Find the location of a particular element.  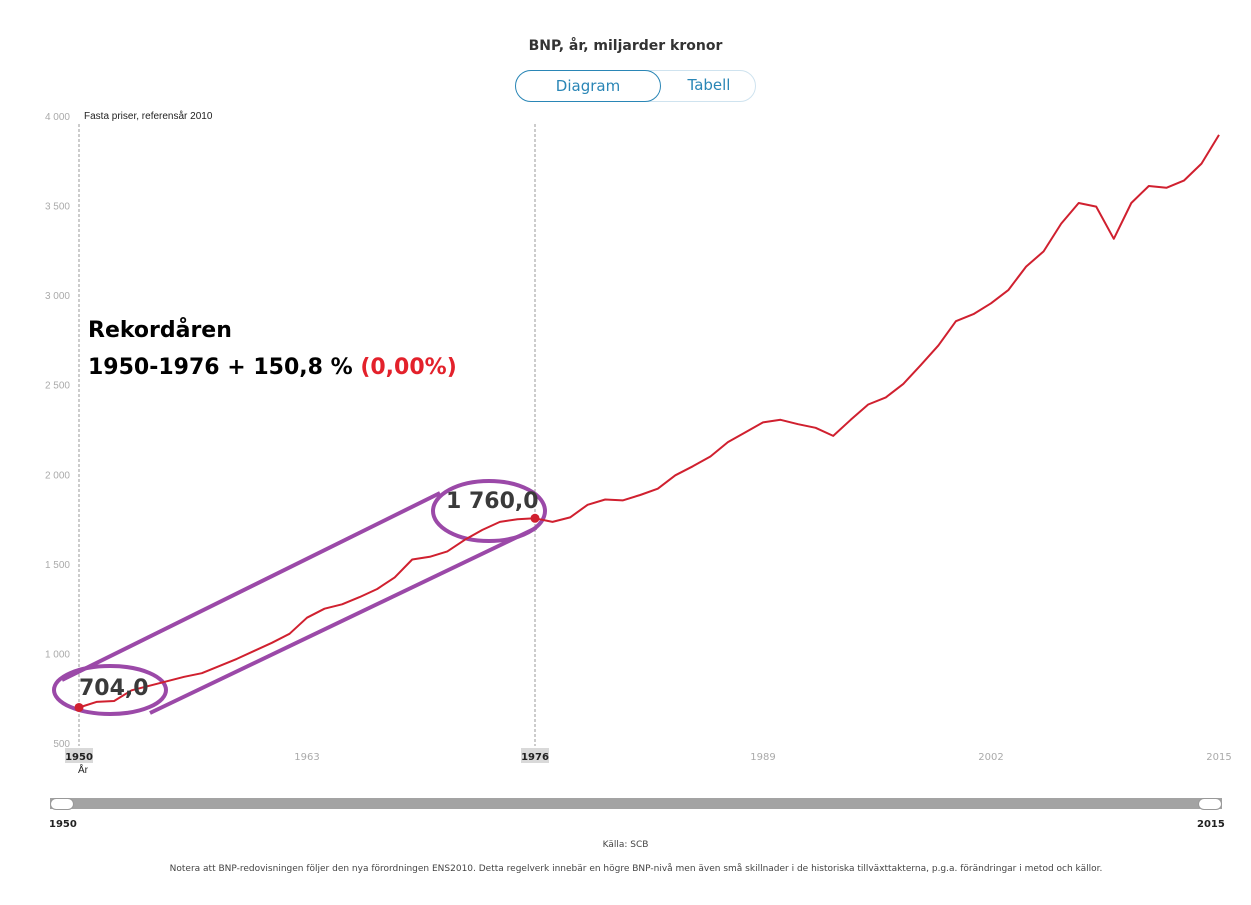

range-slider-end-handle is located at coordinates (1210, 804).